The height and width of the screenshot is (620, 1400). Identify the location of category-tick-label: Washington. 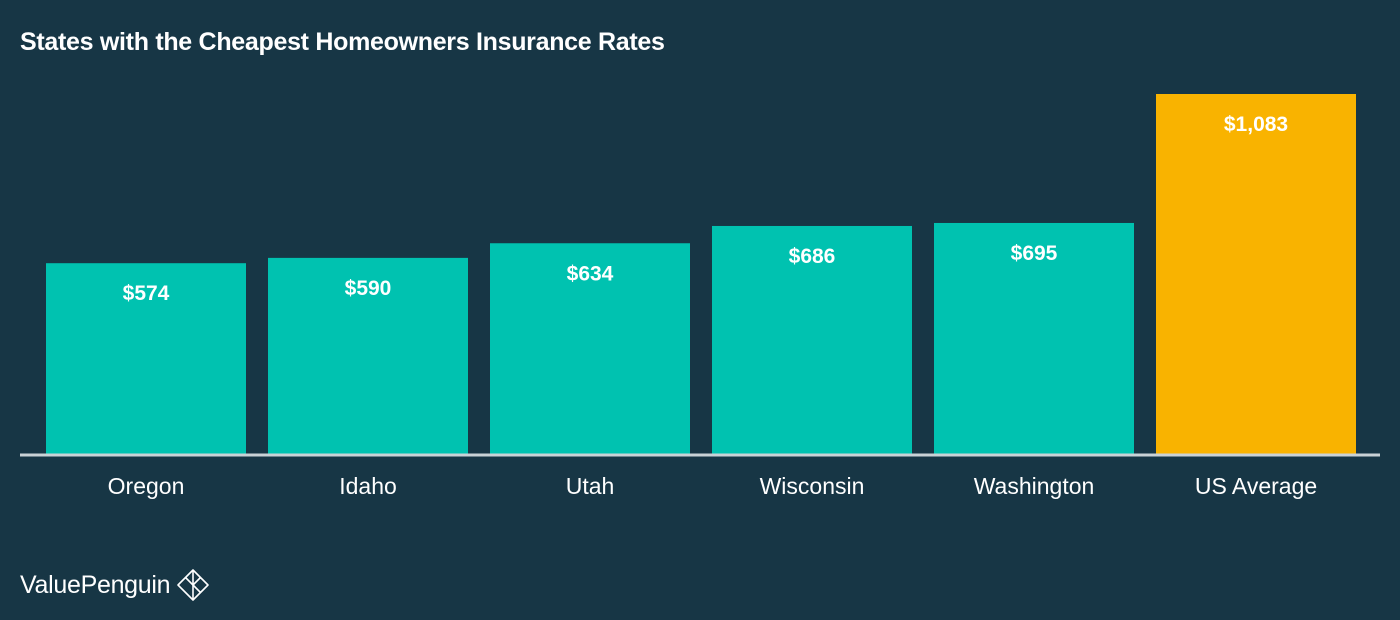
(1034, 486).